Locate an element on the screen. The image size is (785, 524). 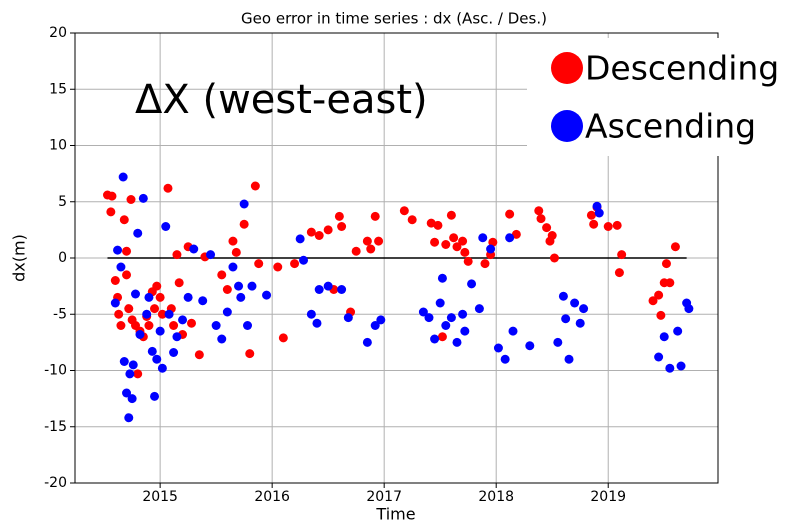
y-tick-label: 10 is located at coordinates (58, 146).